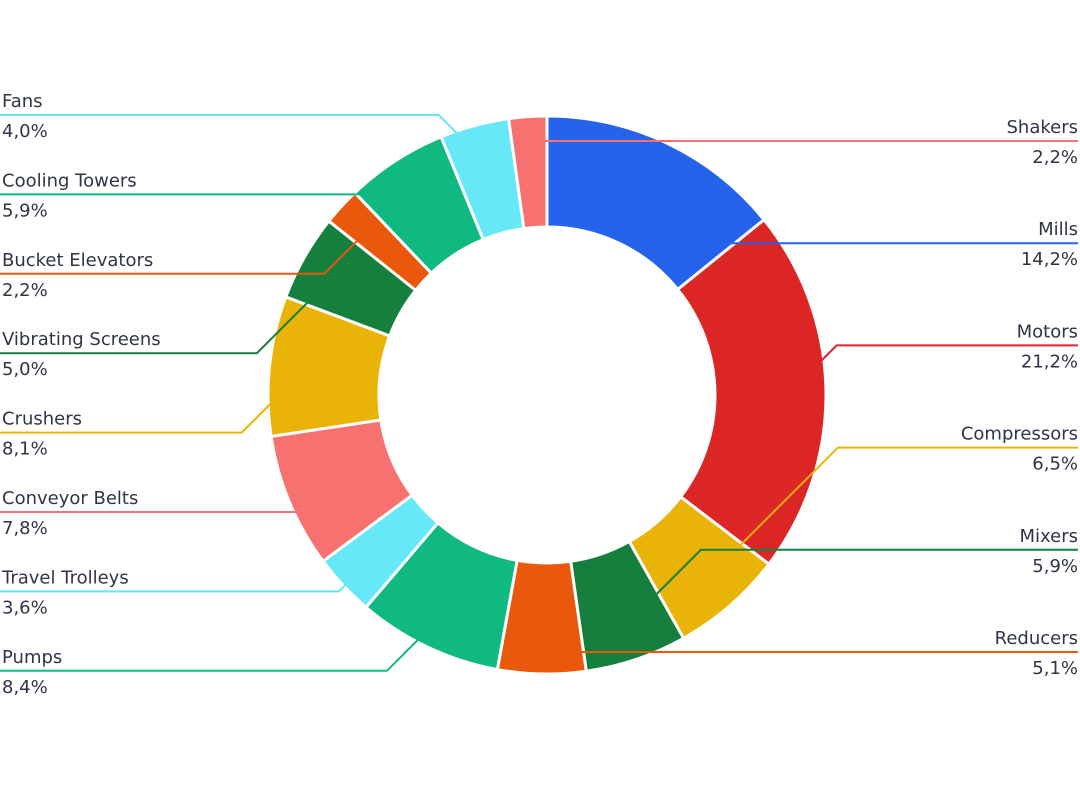 The image size is (1080, 791). Describe the element at coordinates (1043, 127) in the screenshot. I see `slice-label: Shakers` at that location.